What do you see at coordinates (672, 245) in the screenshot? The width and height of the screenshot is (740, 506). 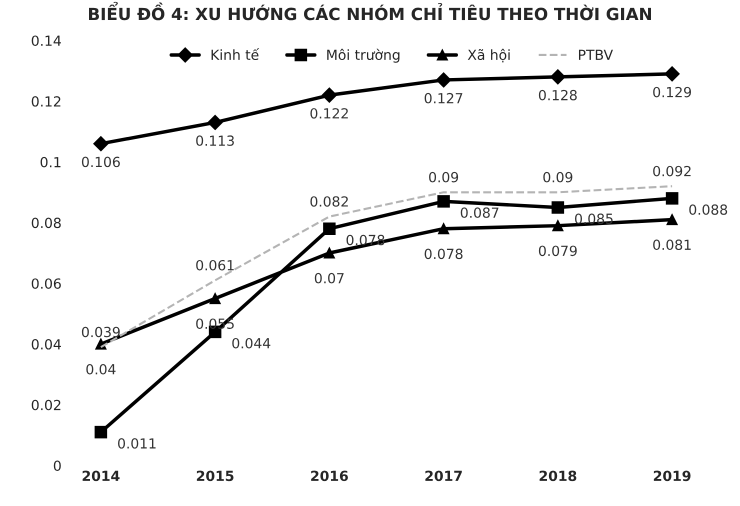 I see `data-label: 0.081` at bounding box center [672, 245].